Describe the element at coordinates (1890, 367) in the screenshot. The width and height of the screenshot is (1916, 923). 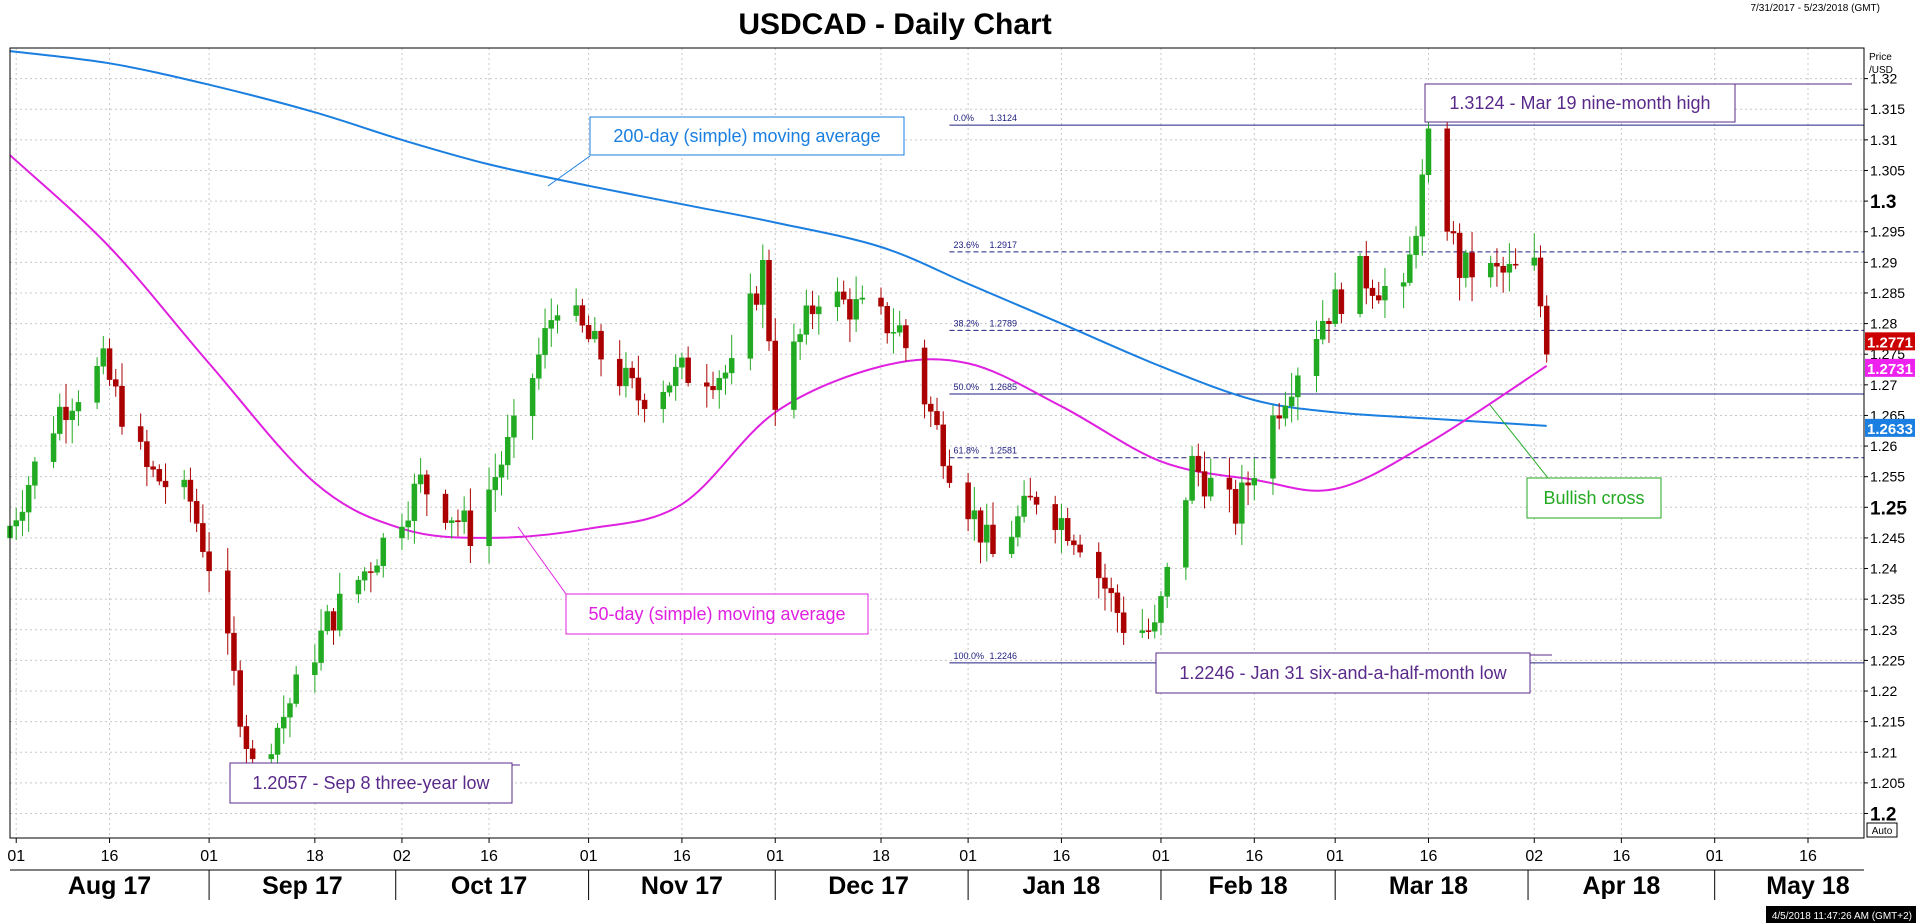
I see `price-tag-bg` at that location.